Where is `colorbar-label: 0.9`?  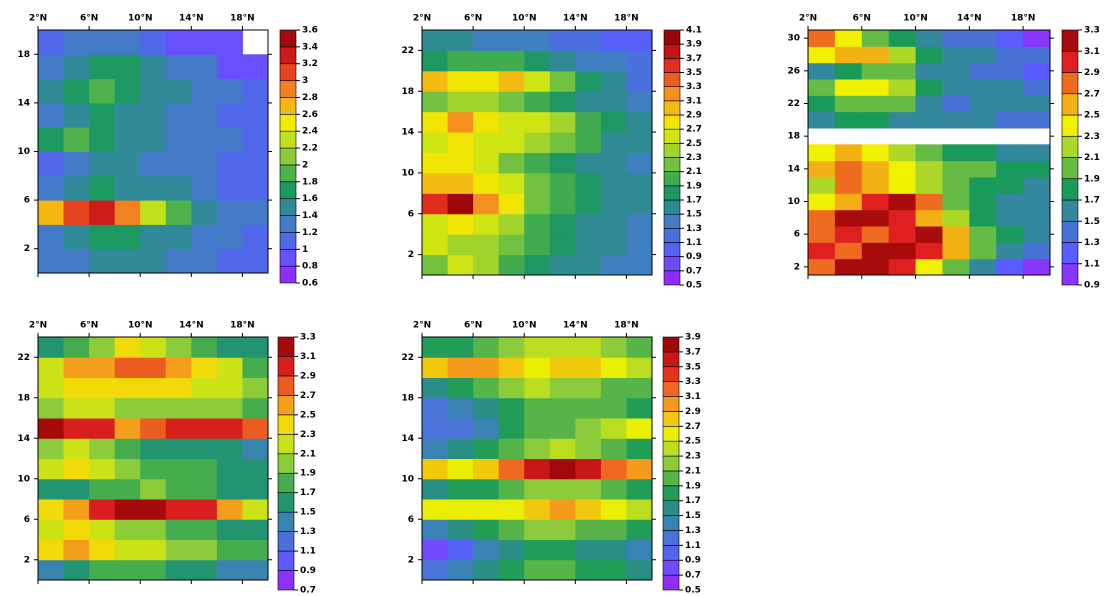 colorbar-label: 0.9 is located at coordinates (693, 561).